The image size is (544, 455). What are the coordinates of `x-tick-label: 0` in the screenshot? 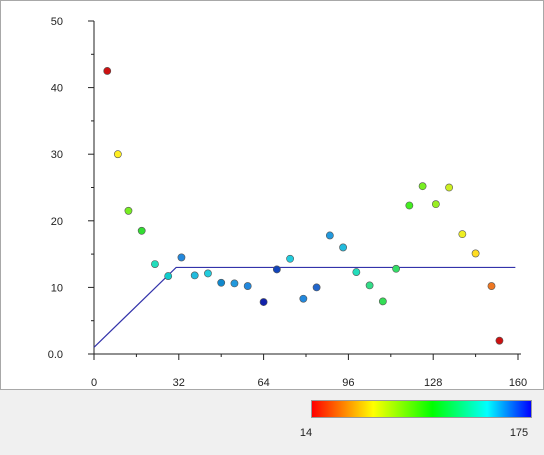 It's located at (94, 383).